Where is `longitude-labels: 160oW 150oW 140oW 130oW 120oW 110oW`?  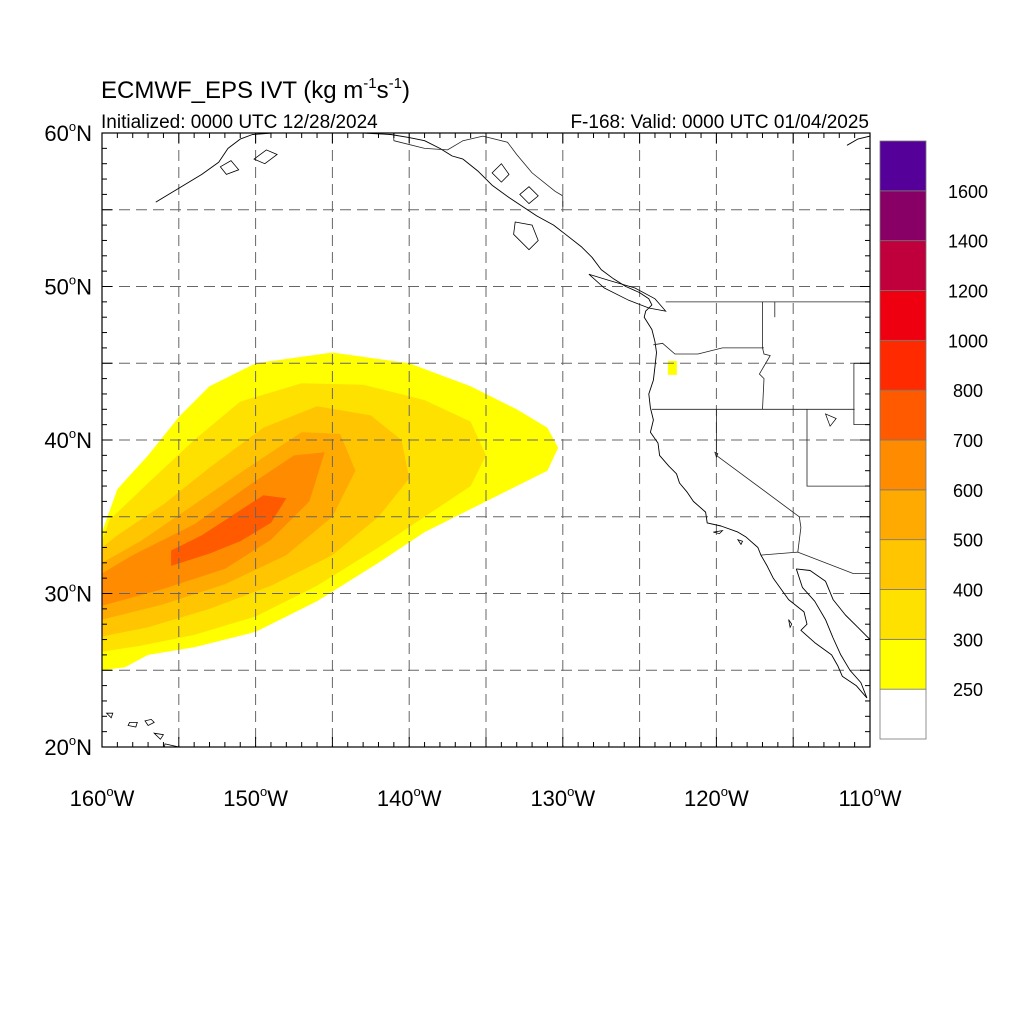 longitude-labels: 160oW 150oW 140oW 130oW 120oW 110oW is located at coordinates (486, 797).